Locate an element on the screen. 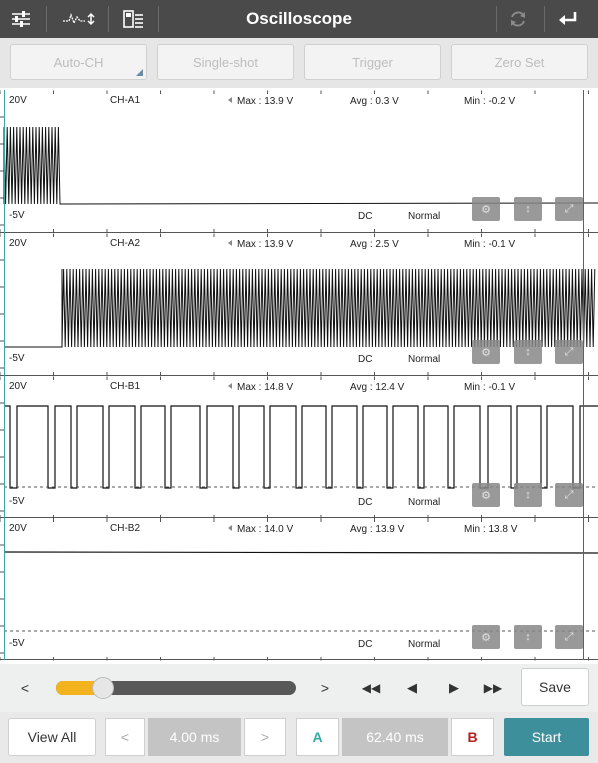 This screenshot has width=598, height=763. start-button: Start is located at coordinates (546, 737).